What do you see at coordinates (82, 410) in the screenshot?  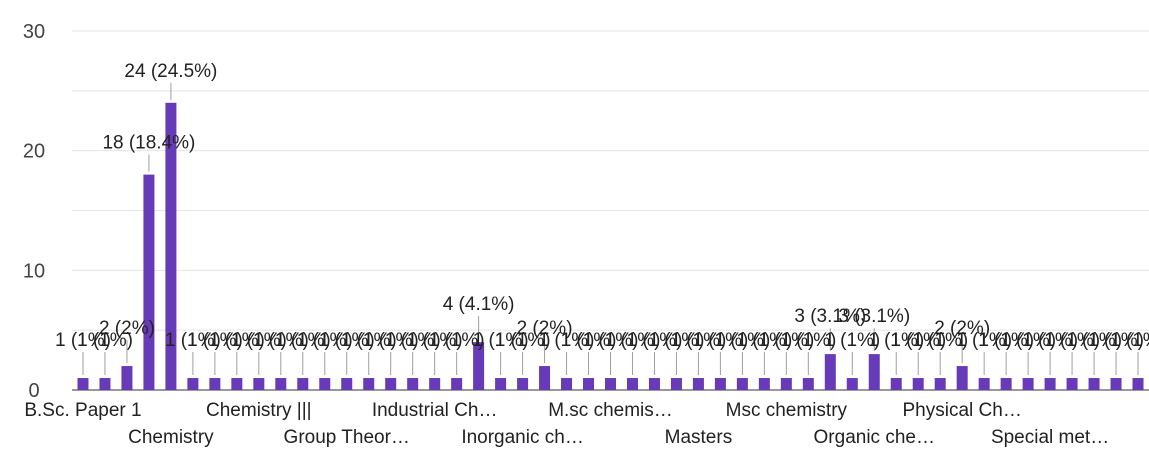 I see `x-category-label: B.Sc. Paper 1` at bounding box center [82, 410].